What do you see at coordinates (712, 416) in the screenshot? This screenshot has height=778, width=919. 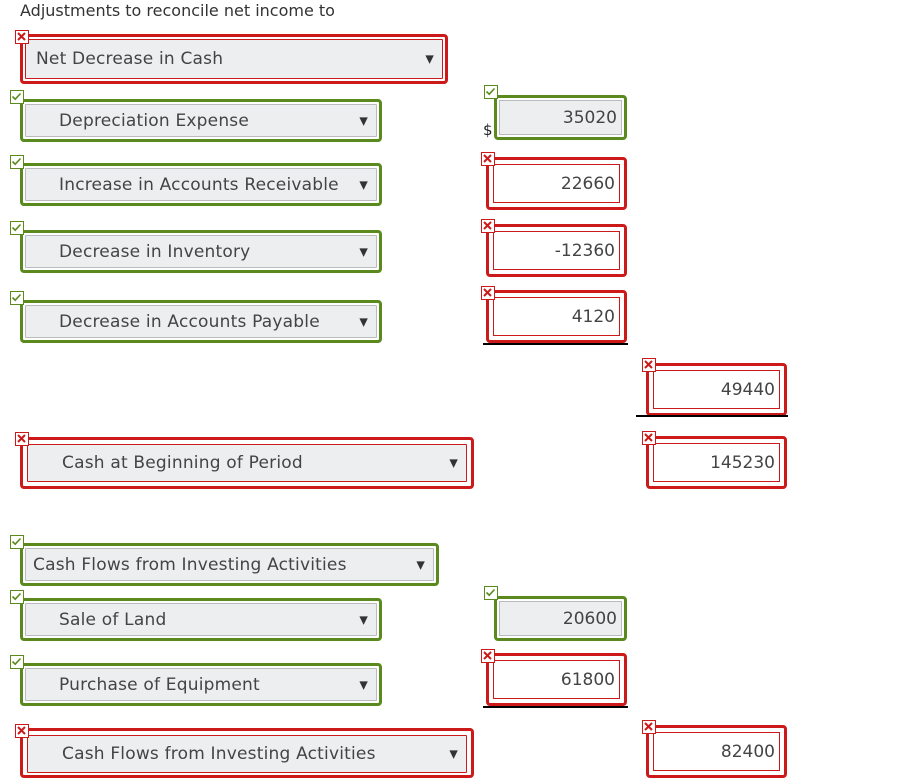 I see `total-underline` at bounding box center [712, 416].